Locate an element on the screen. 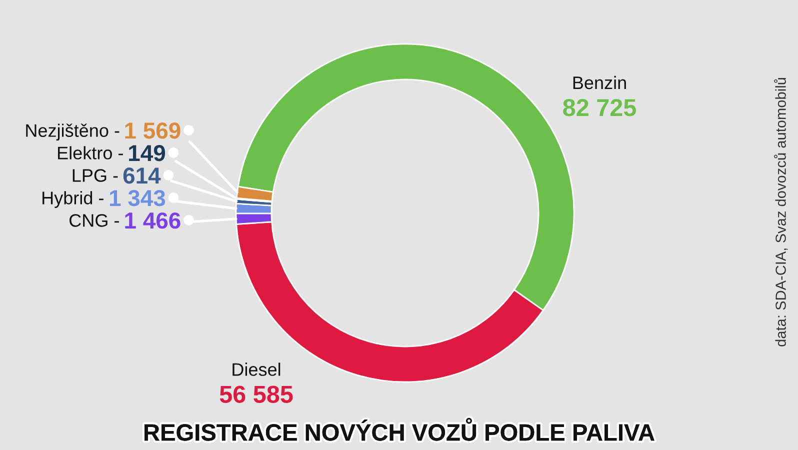 Image resolution: width=798 pixels, height=450 pixels. slice-label: Elektro - is located at coordinates (90, 153).